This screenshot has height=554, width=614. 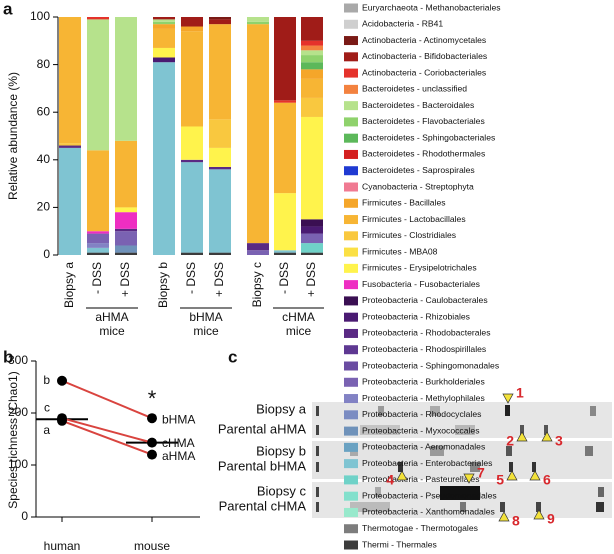 I want to click on band-number: 4, so click(x=390, y=480).